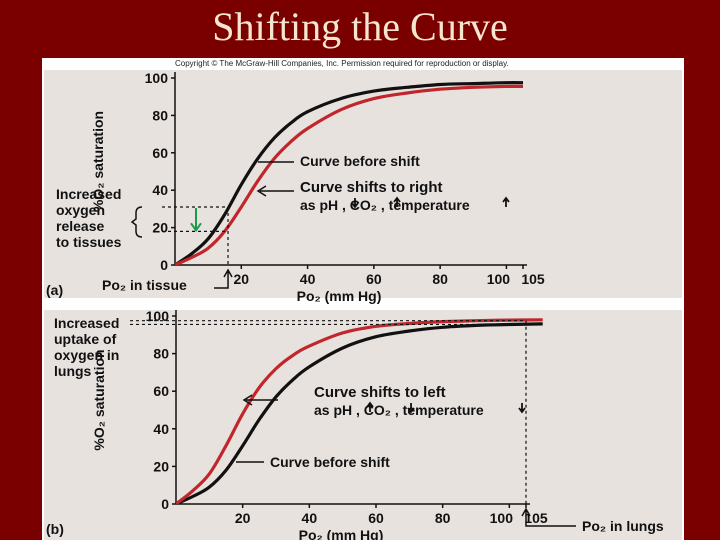 The width and height of the screenshot is (720, 540). What do you see at coordinates (136, 222) in the screenshot?
I see `release-bracket` at bounding box center [136, 222].